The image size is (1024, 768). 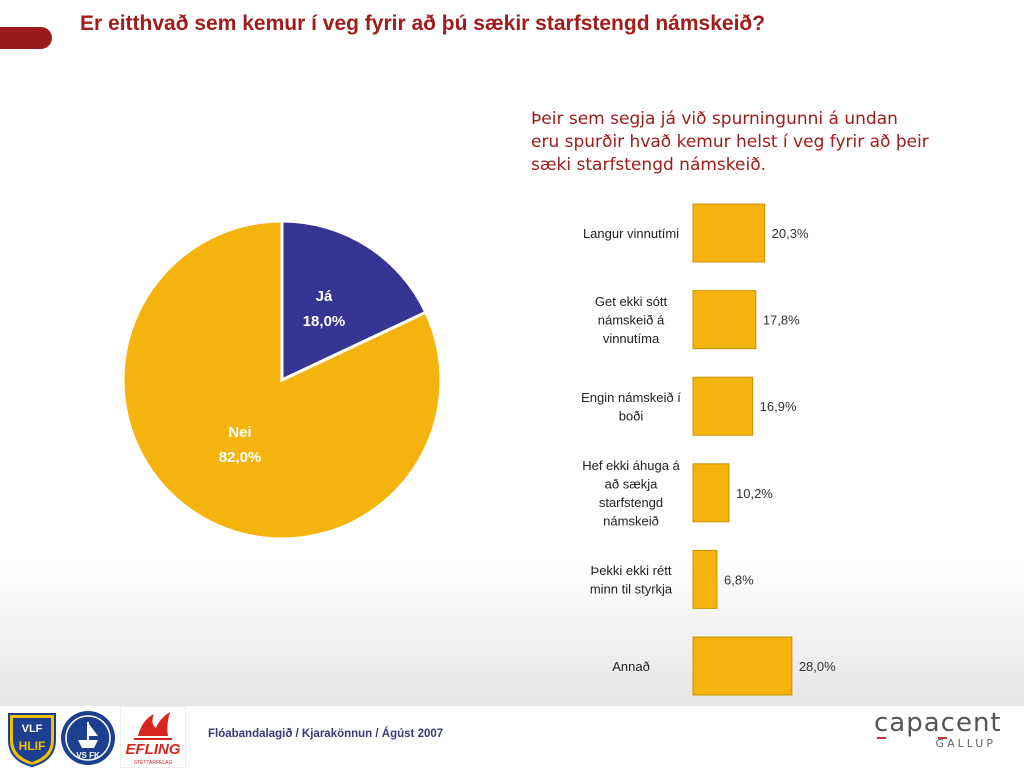 What do you see at coordinates (754, 493) in the screenshot?
I see `bar-value-label: 10,2%` at bounding box center [754, 493].